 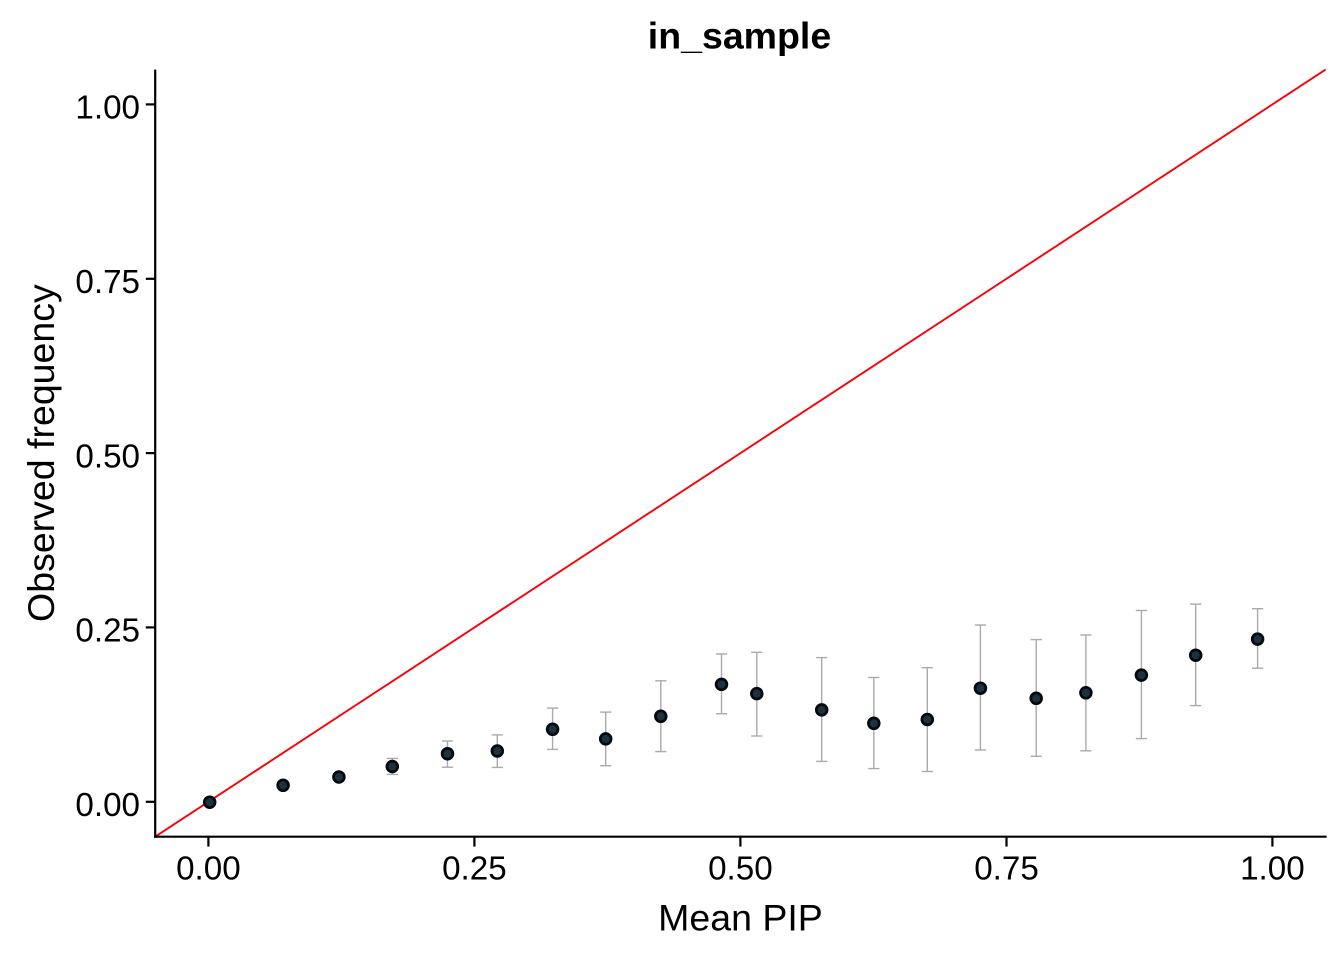 I want to click on svg-text: Observed frequency, so click(x=41, y=453).